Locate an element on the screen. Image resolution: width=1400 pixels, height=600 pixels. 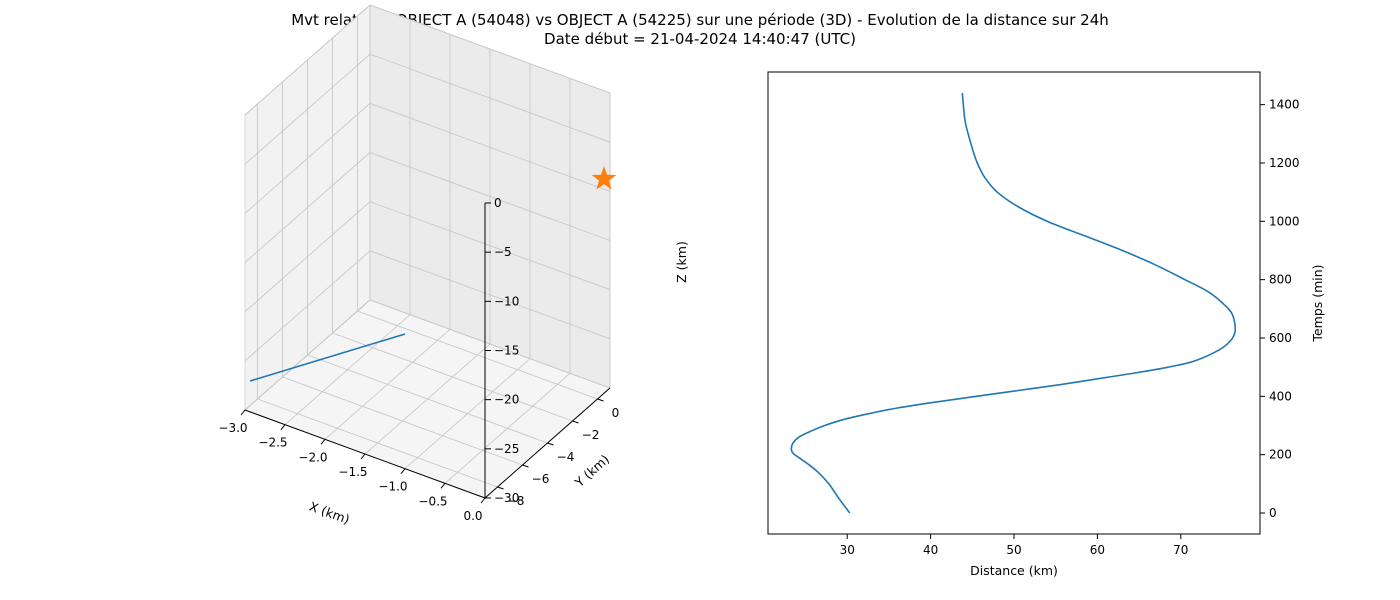
y-tick-label-2d: 1400 is located at coordinates (1284, 105).